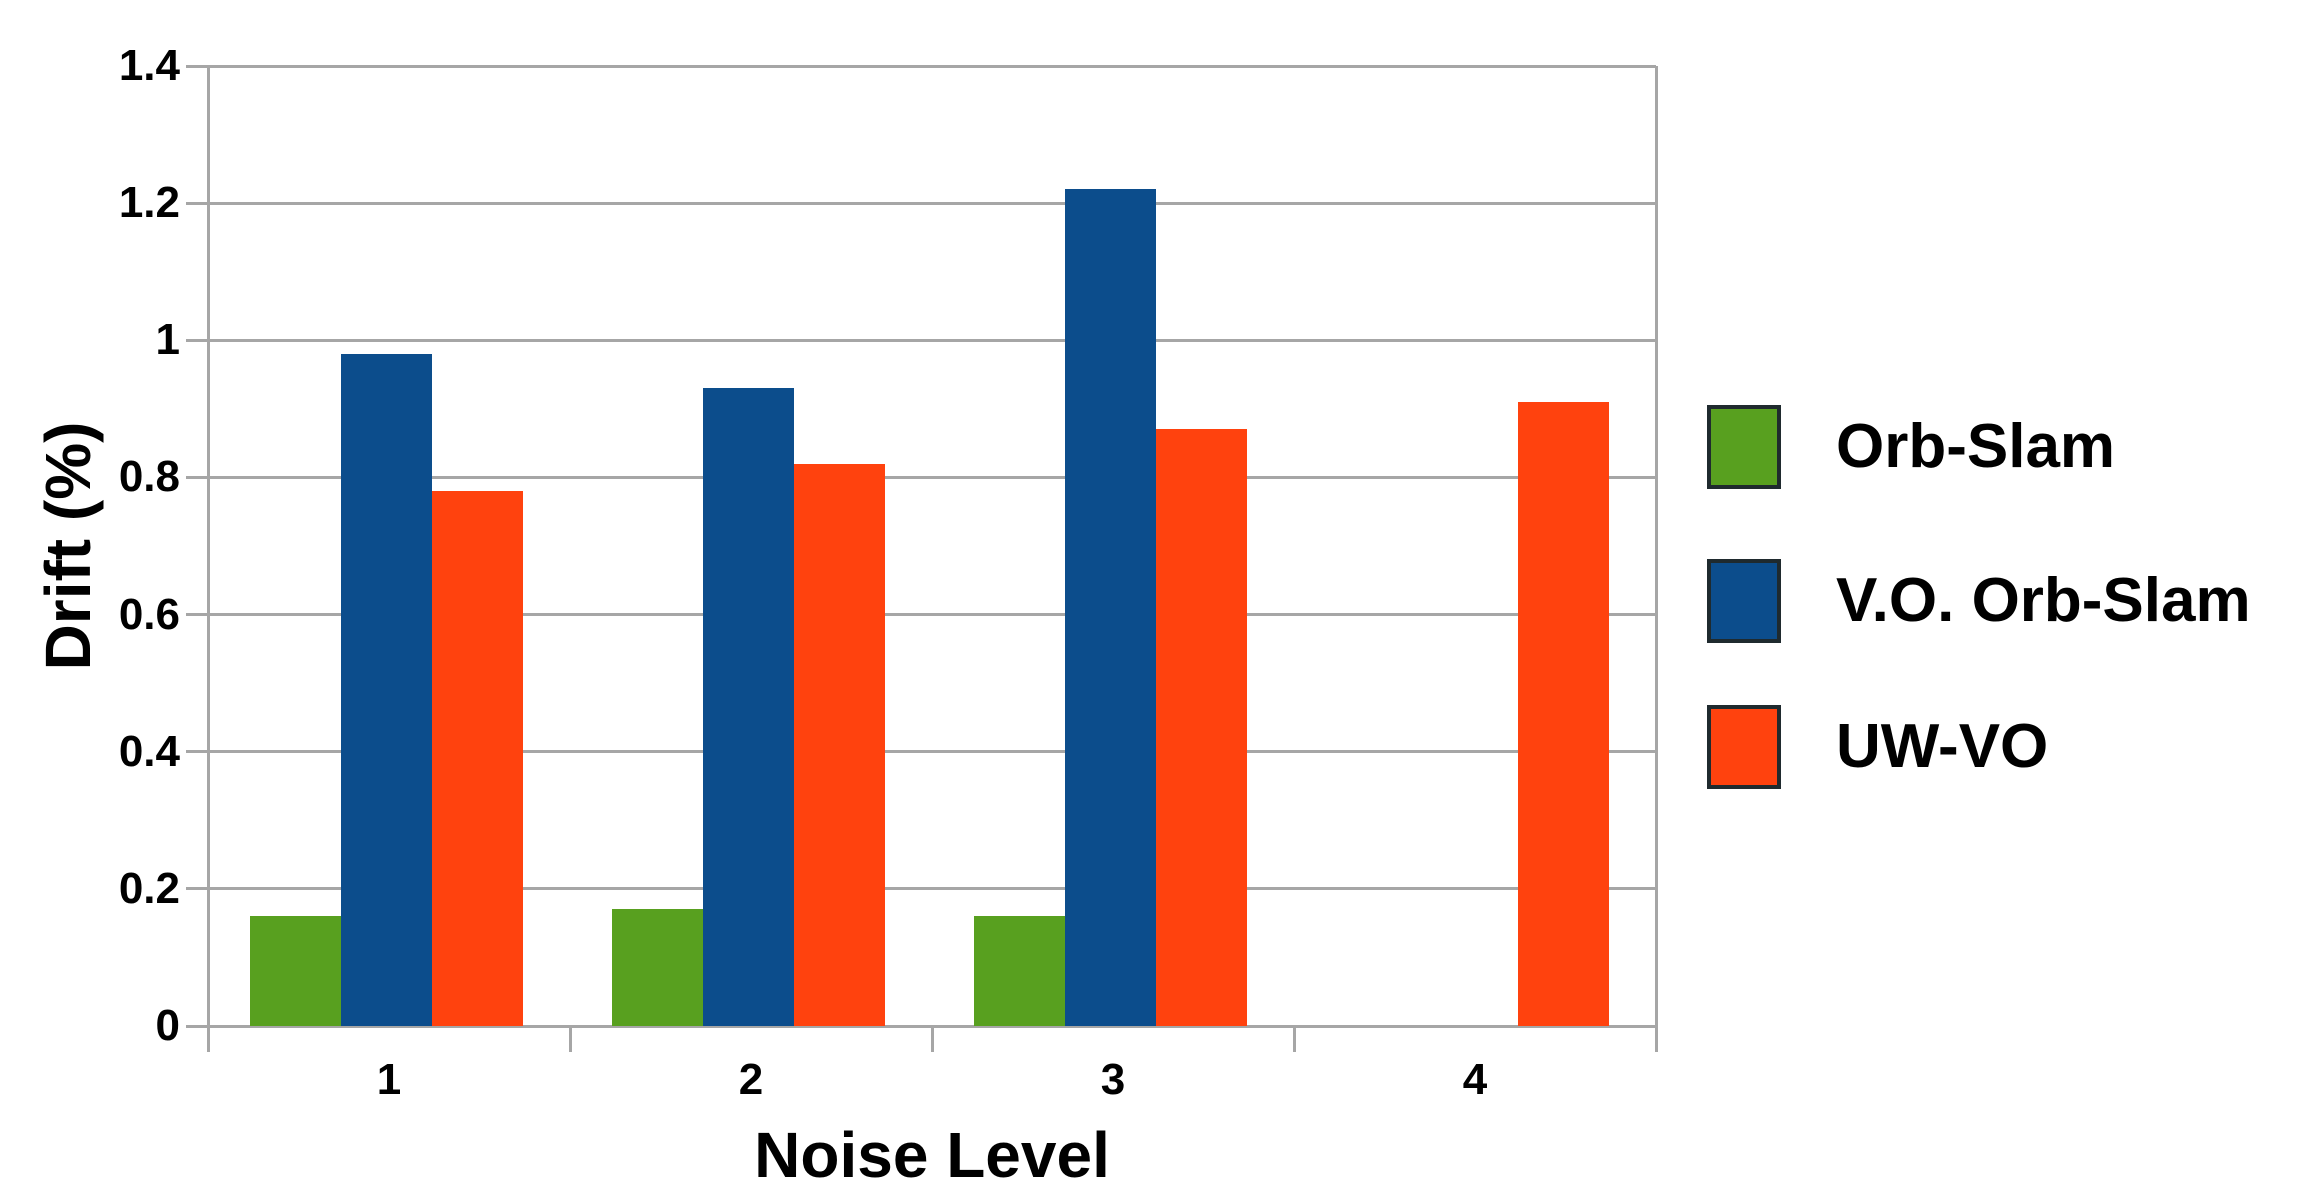 Image resolution: width=2310 pixels, height=1204 pixels. I want to click on y-tick-label: 0.2, so click(149, 888).